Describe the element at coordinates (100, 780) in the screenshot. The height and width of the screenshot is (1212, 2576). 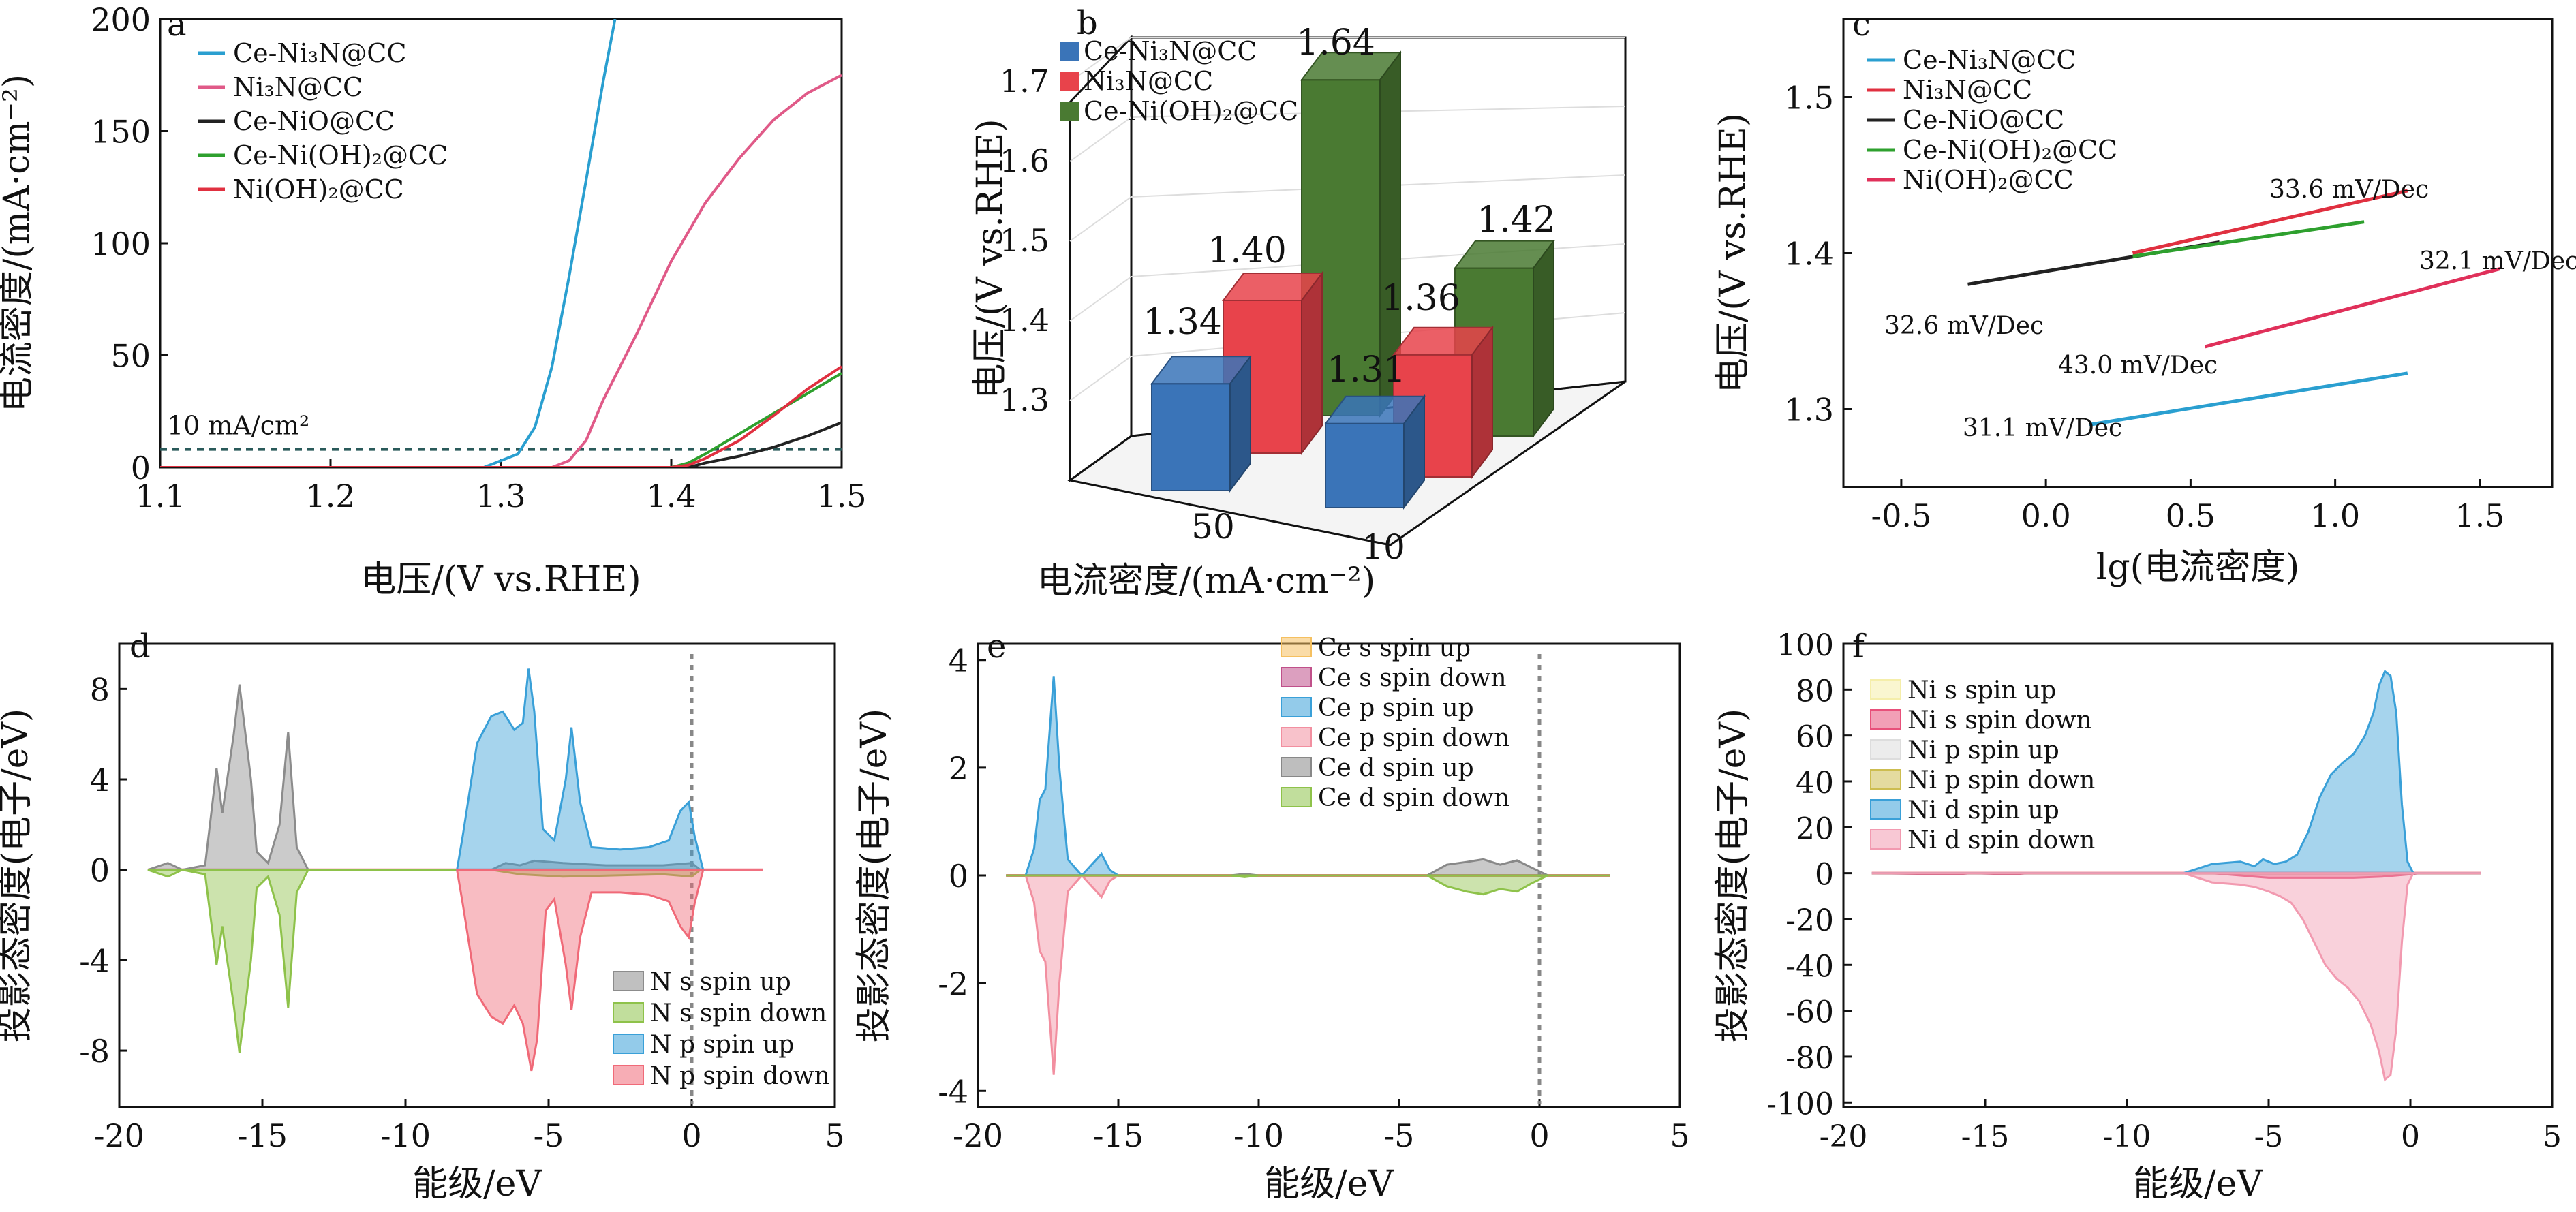
I see `y-tick-label: 4` at that location.